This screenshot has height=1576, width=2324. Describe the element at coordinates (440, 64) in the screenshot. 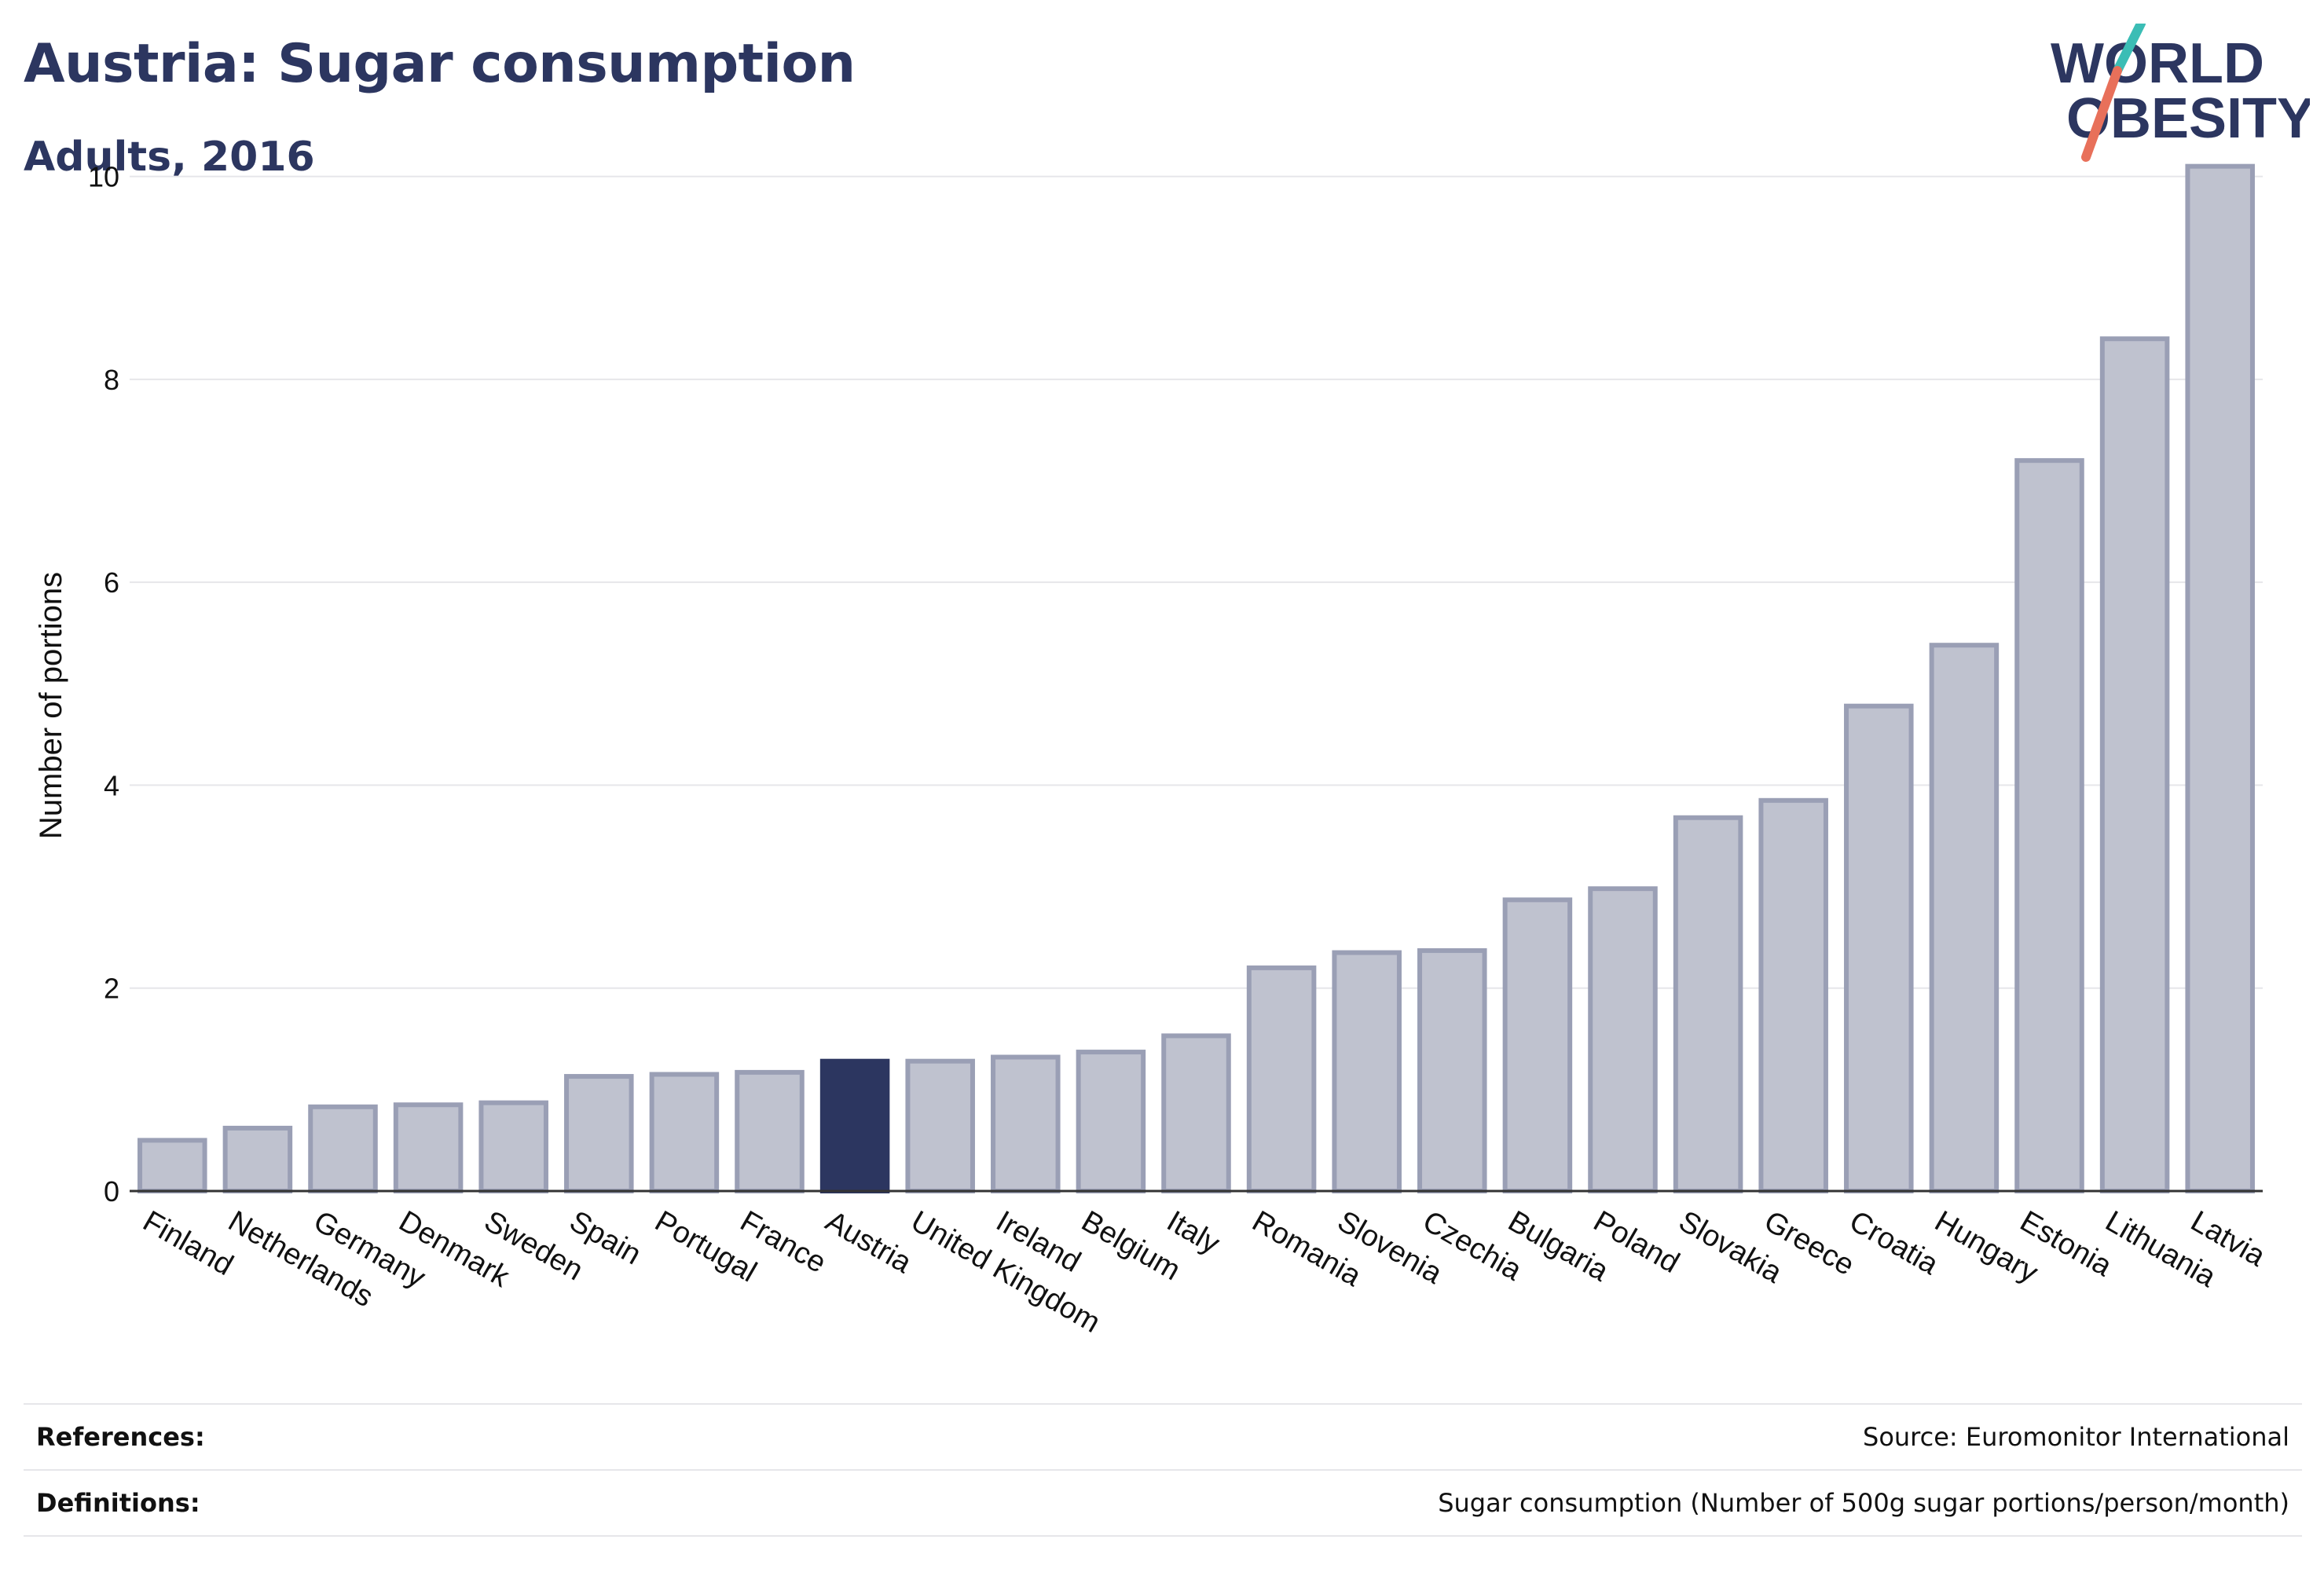

I see `page-title: Austria: Sugar consumption` at that location.